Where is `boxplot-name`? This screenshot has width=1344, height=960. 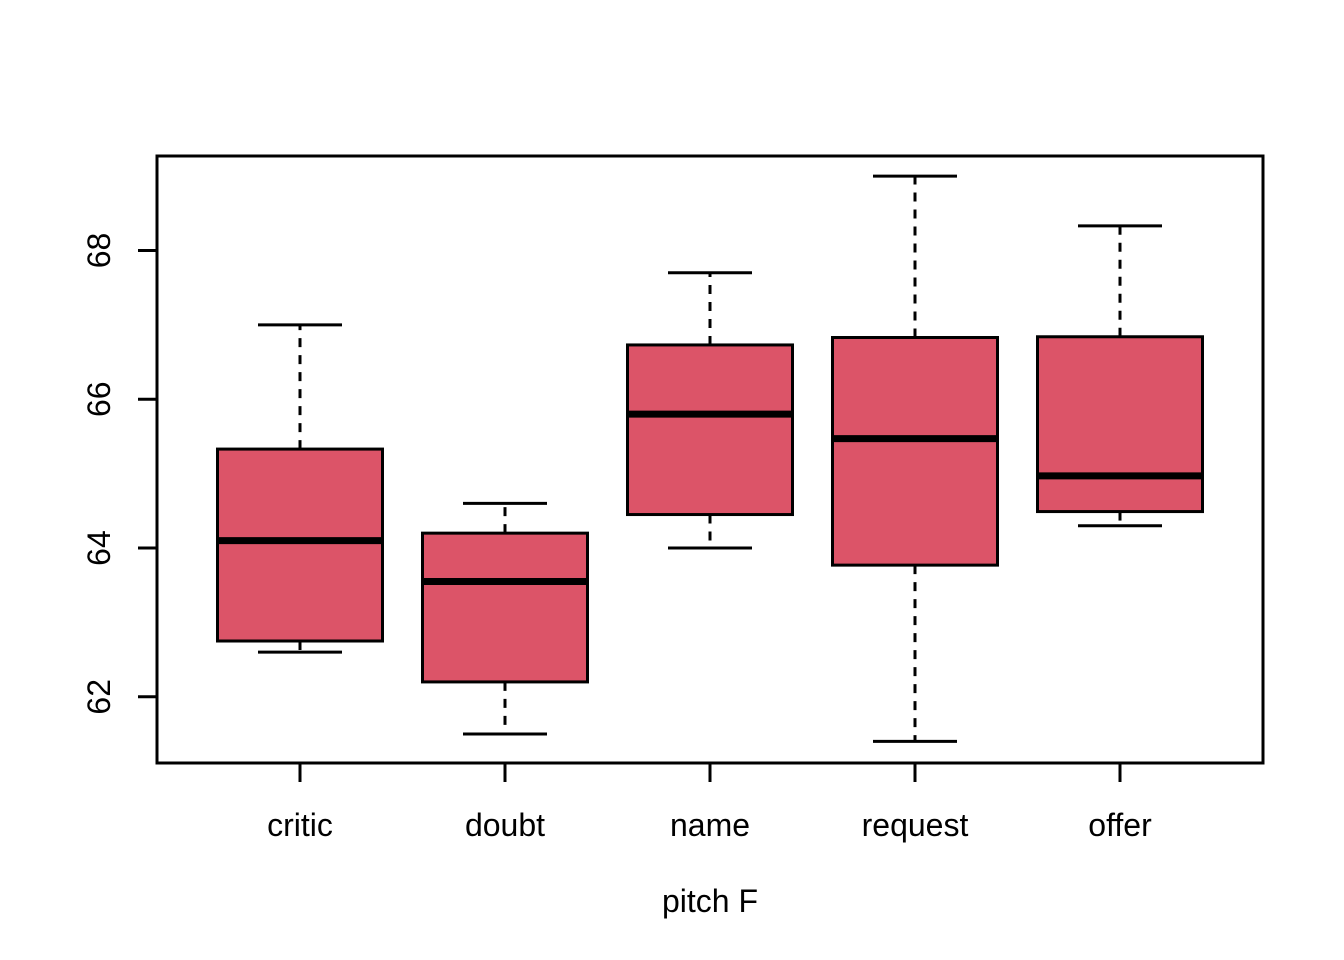 boxplot-name is located at coordinates (710, 410).